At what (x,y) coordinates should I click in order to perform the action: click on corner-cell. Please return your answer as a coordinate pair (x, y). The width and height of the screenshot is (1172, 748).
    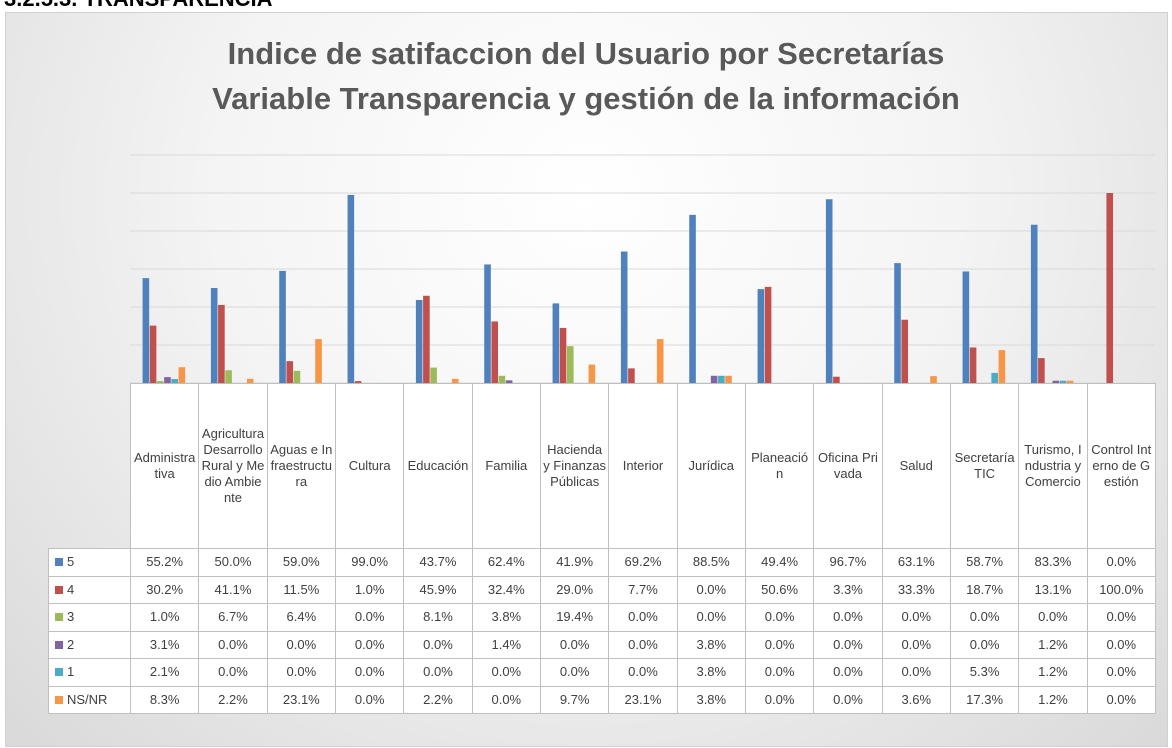
    Looking at the image, I should click on (90, 466).